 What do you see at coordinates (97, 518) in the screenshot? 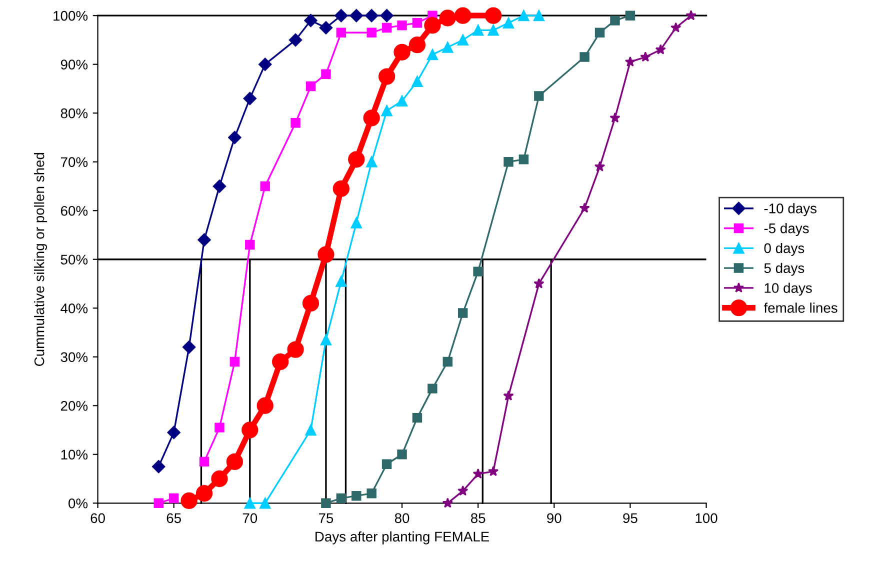
I see `x-tick-label: 60` at bounding box center [97, 518].